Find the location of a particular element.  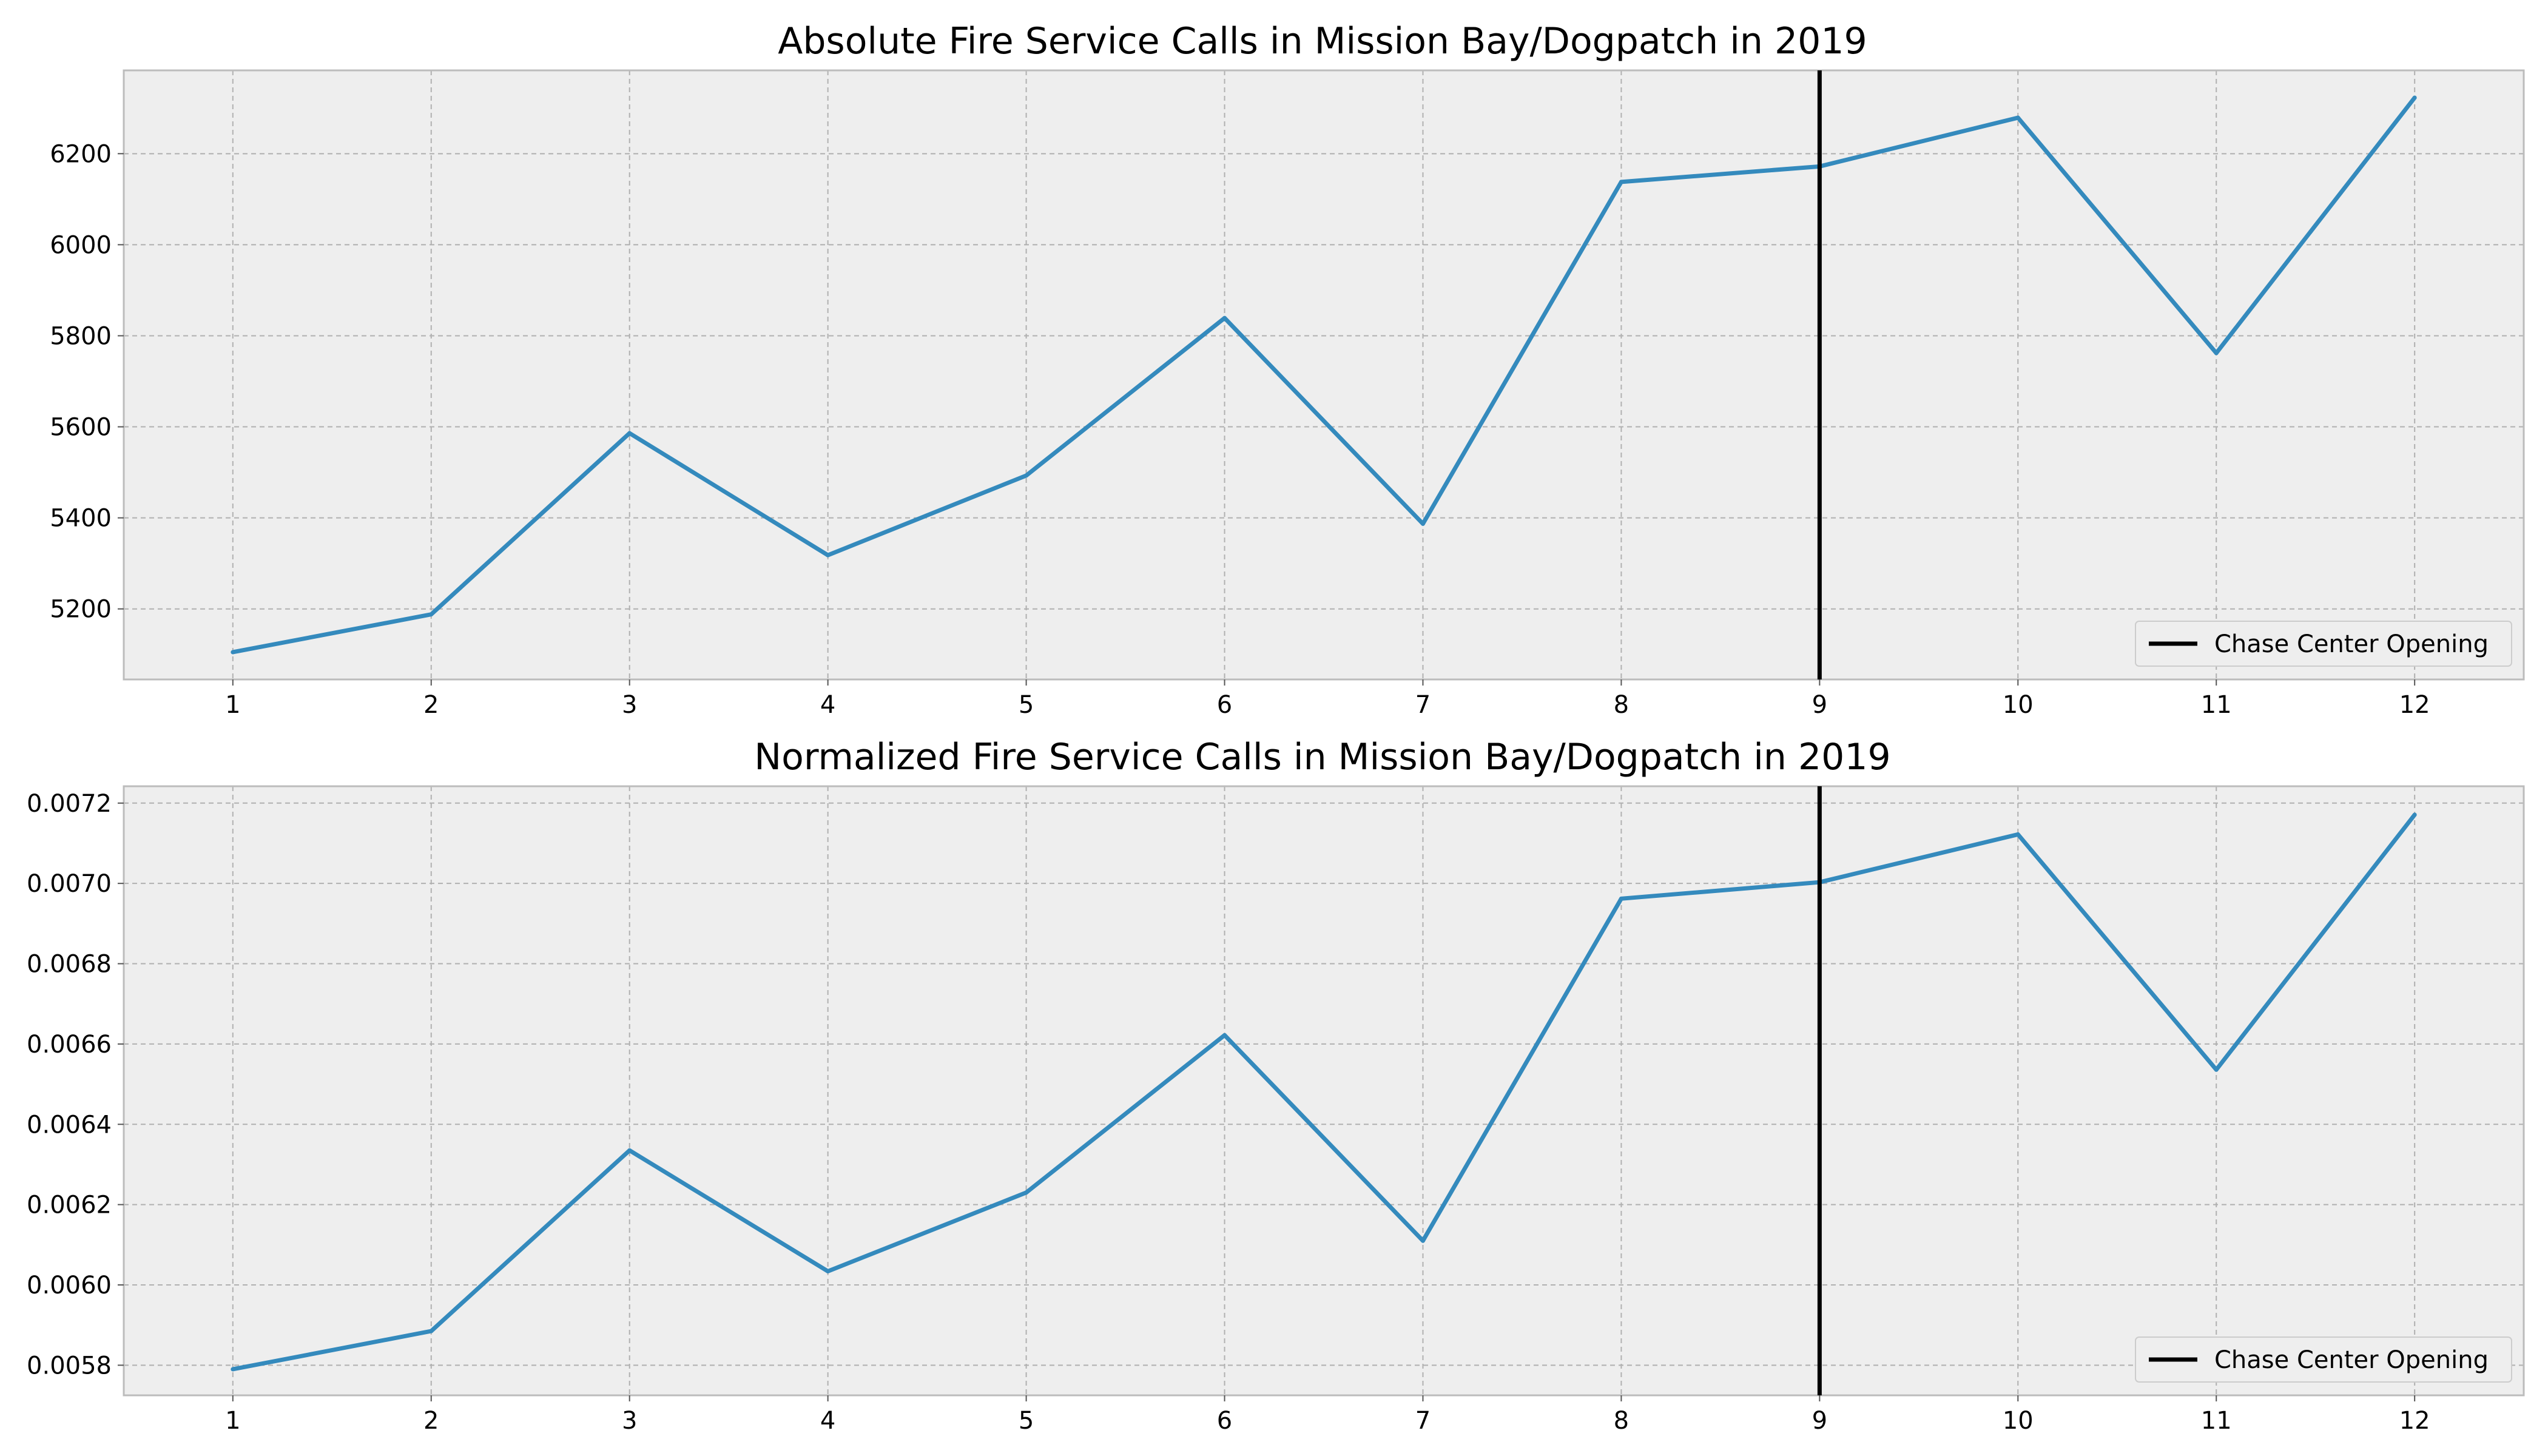

absolute-legend-label: Chase Center Opening is located at coordinates (2351, 644).